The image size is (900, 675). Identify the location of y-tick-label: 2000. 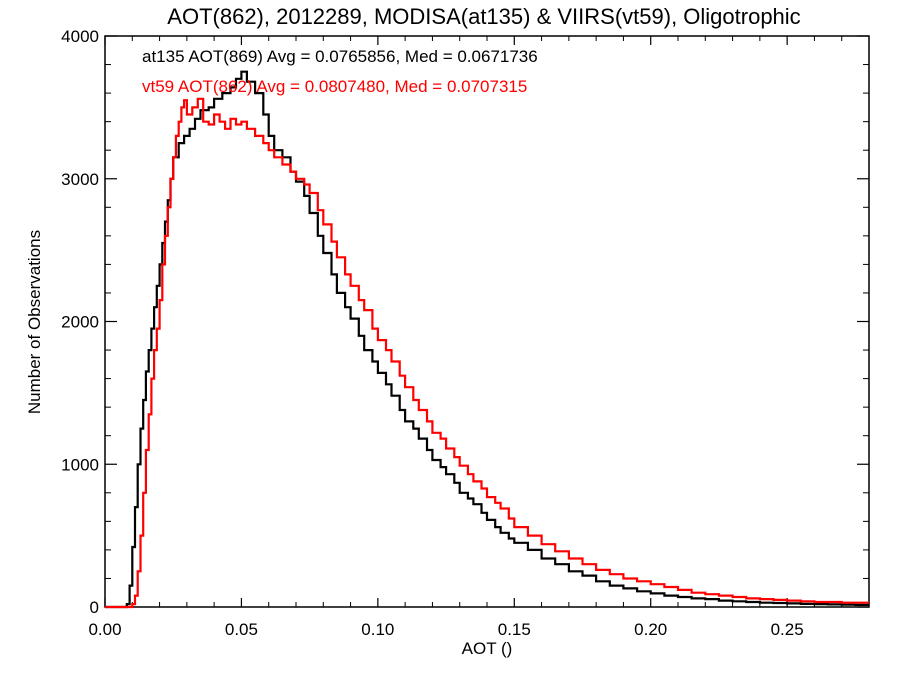
(80, 322).